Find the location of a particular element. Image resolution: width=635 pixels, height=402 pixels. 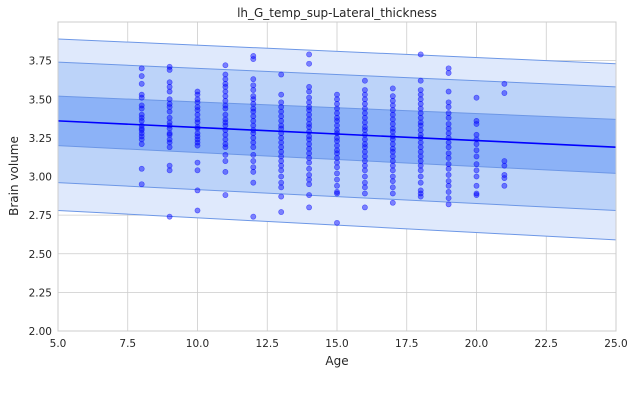

band-inner-lower-edge is located at coordinates (337, 159).